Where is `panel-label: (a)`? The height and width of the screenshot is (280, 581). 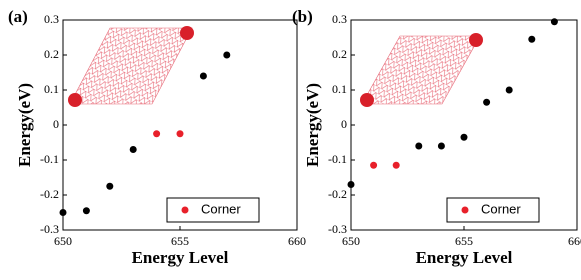 panel-label: (a) is located at coordinates (18, 16).